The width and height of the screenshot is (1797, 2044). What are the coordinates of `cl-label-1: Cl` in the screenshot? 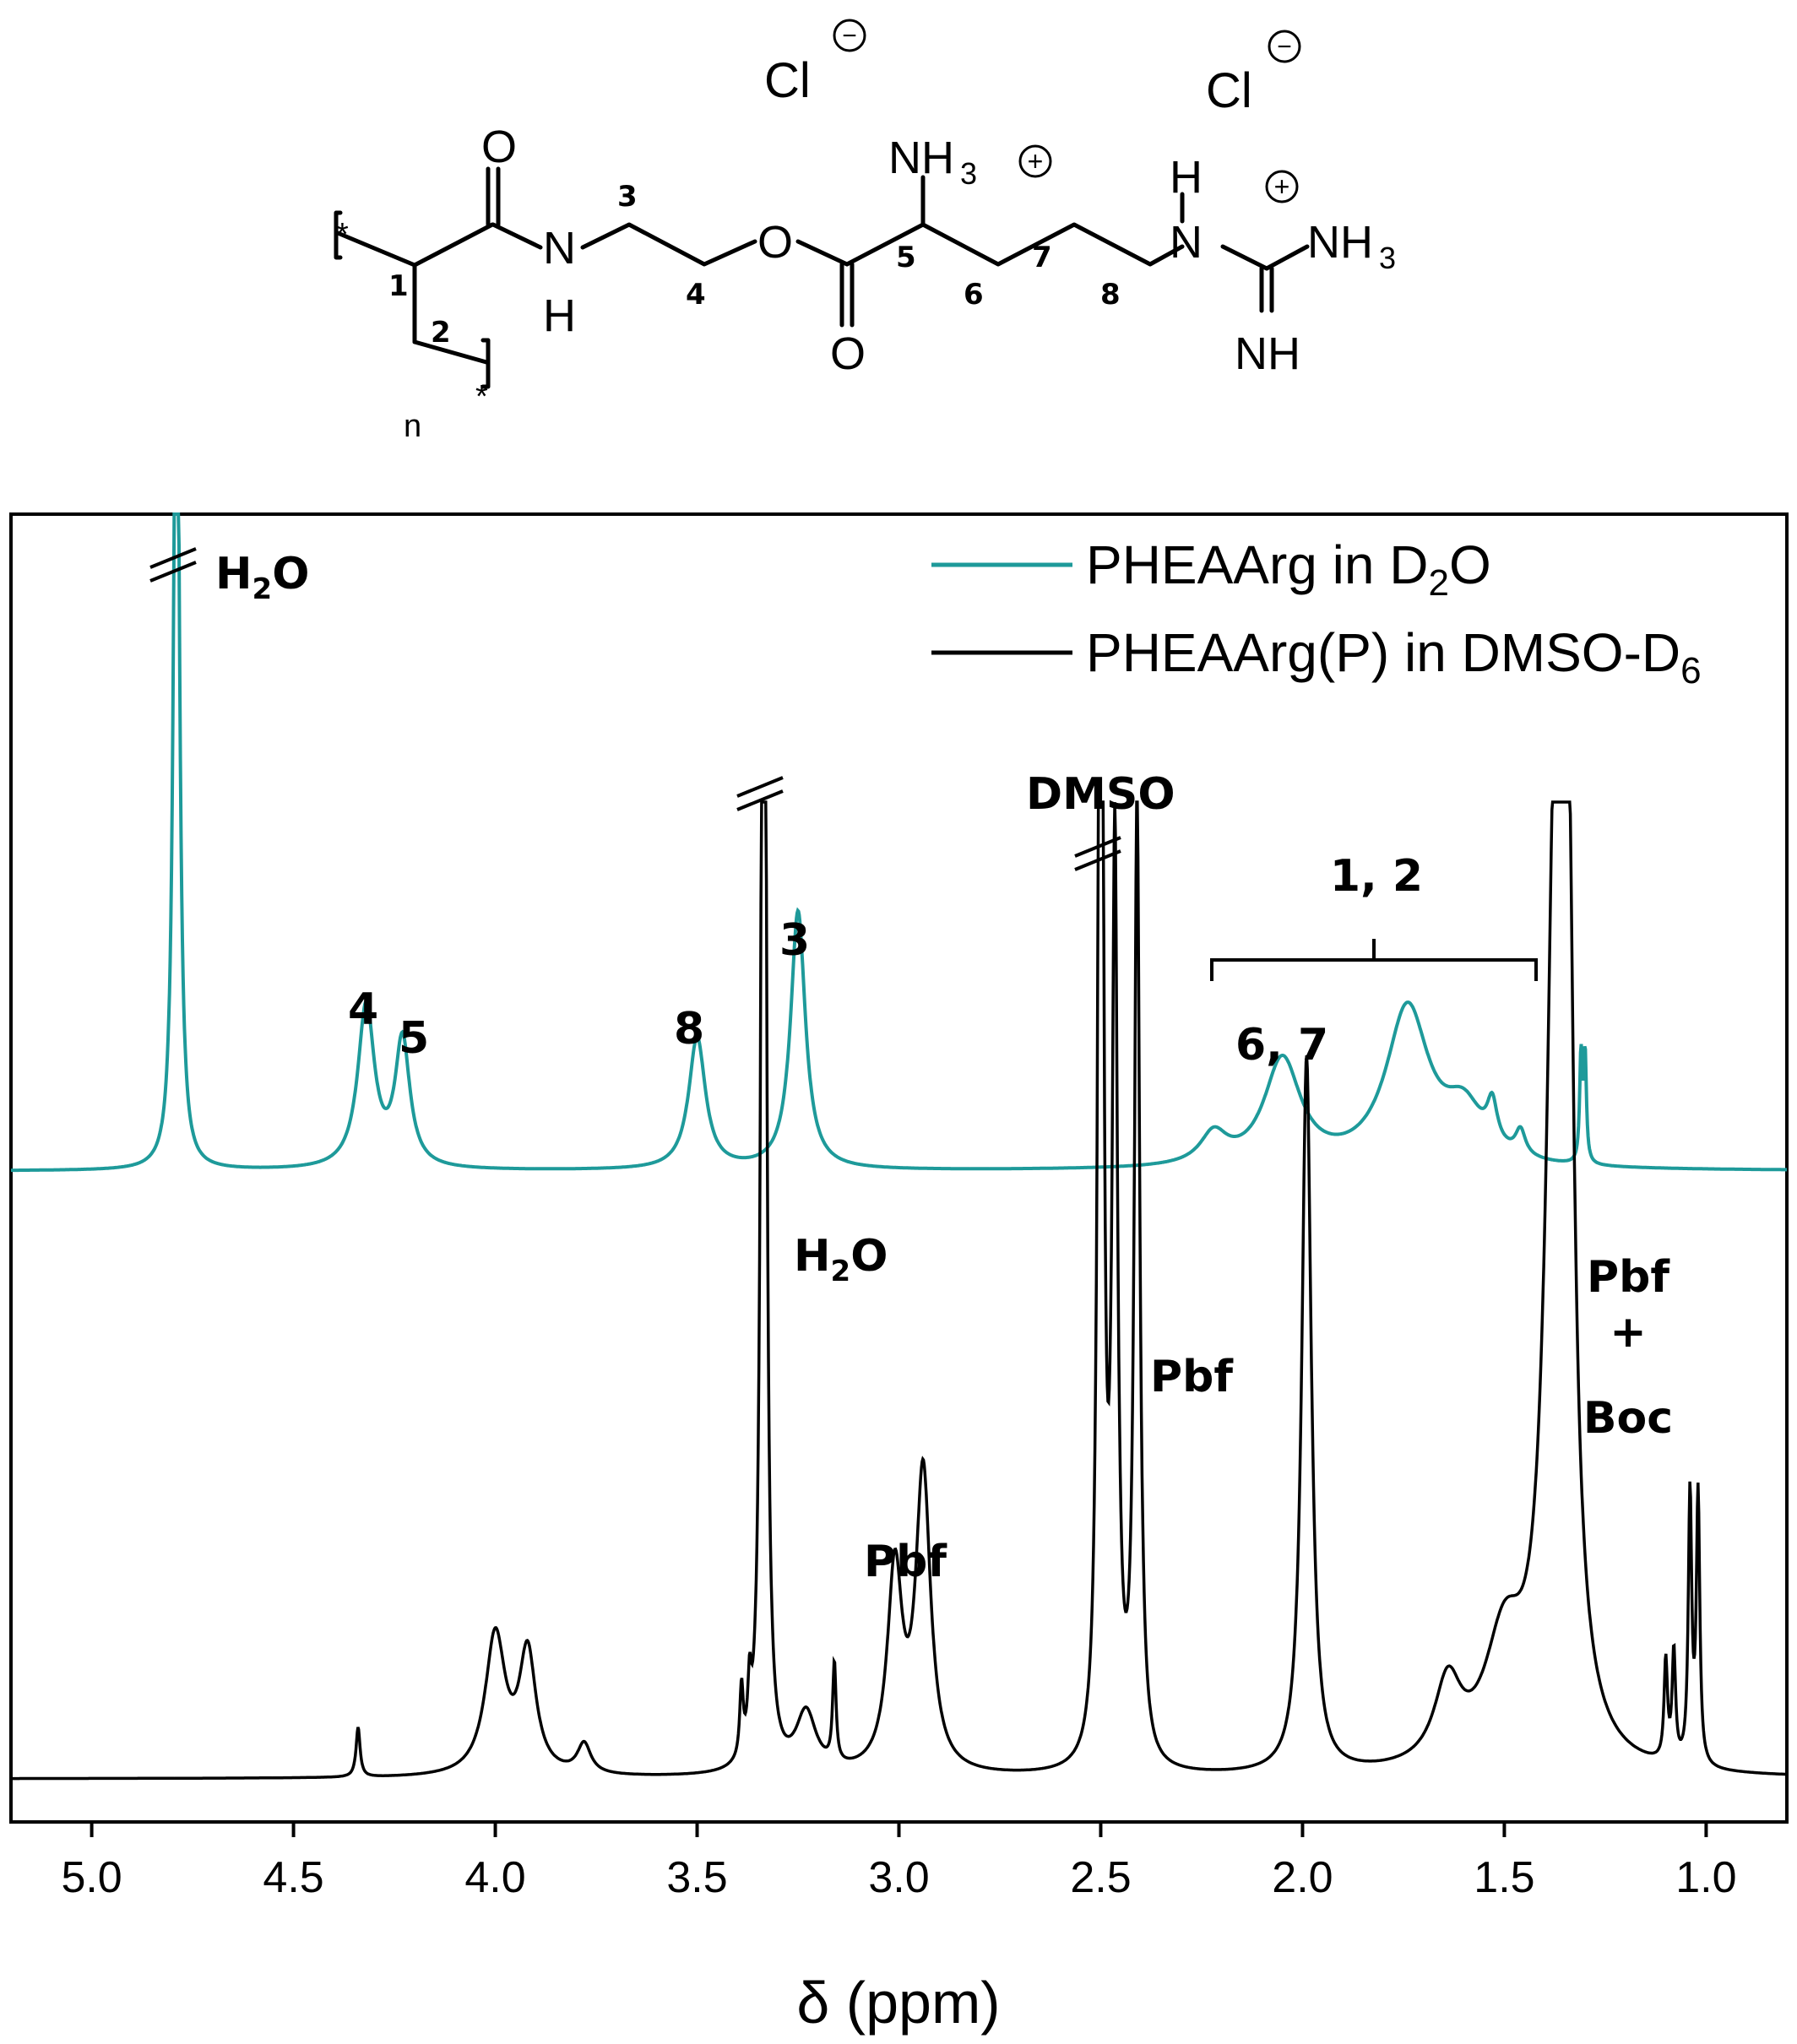 It's located at (787, 80).